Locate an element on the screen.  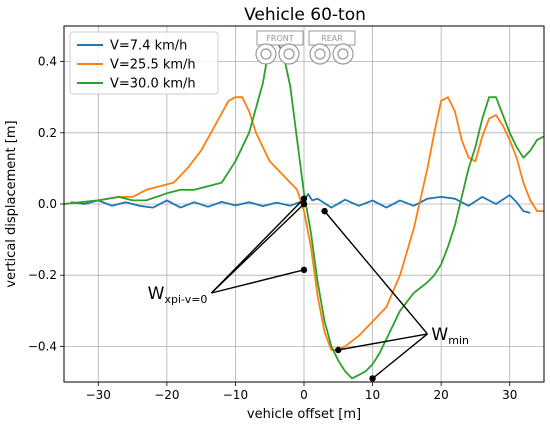
y-axis-label: vertical displacement [m] is located at coordinates (11, 203).